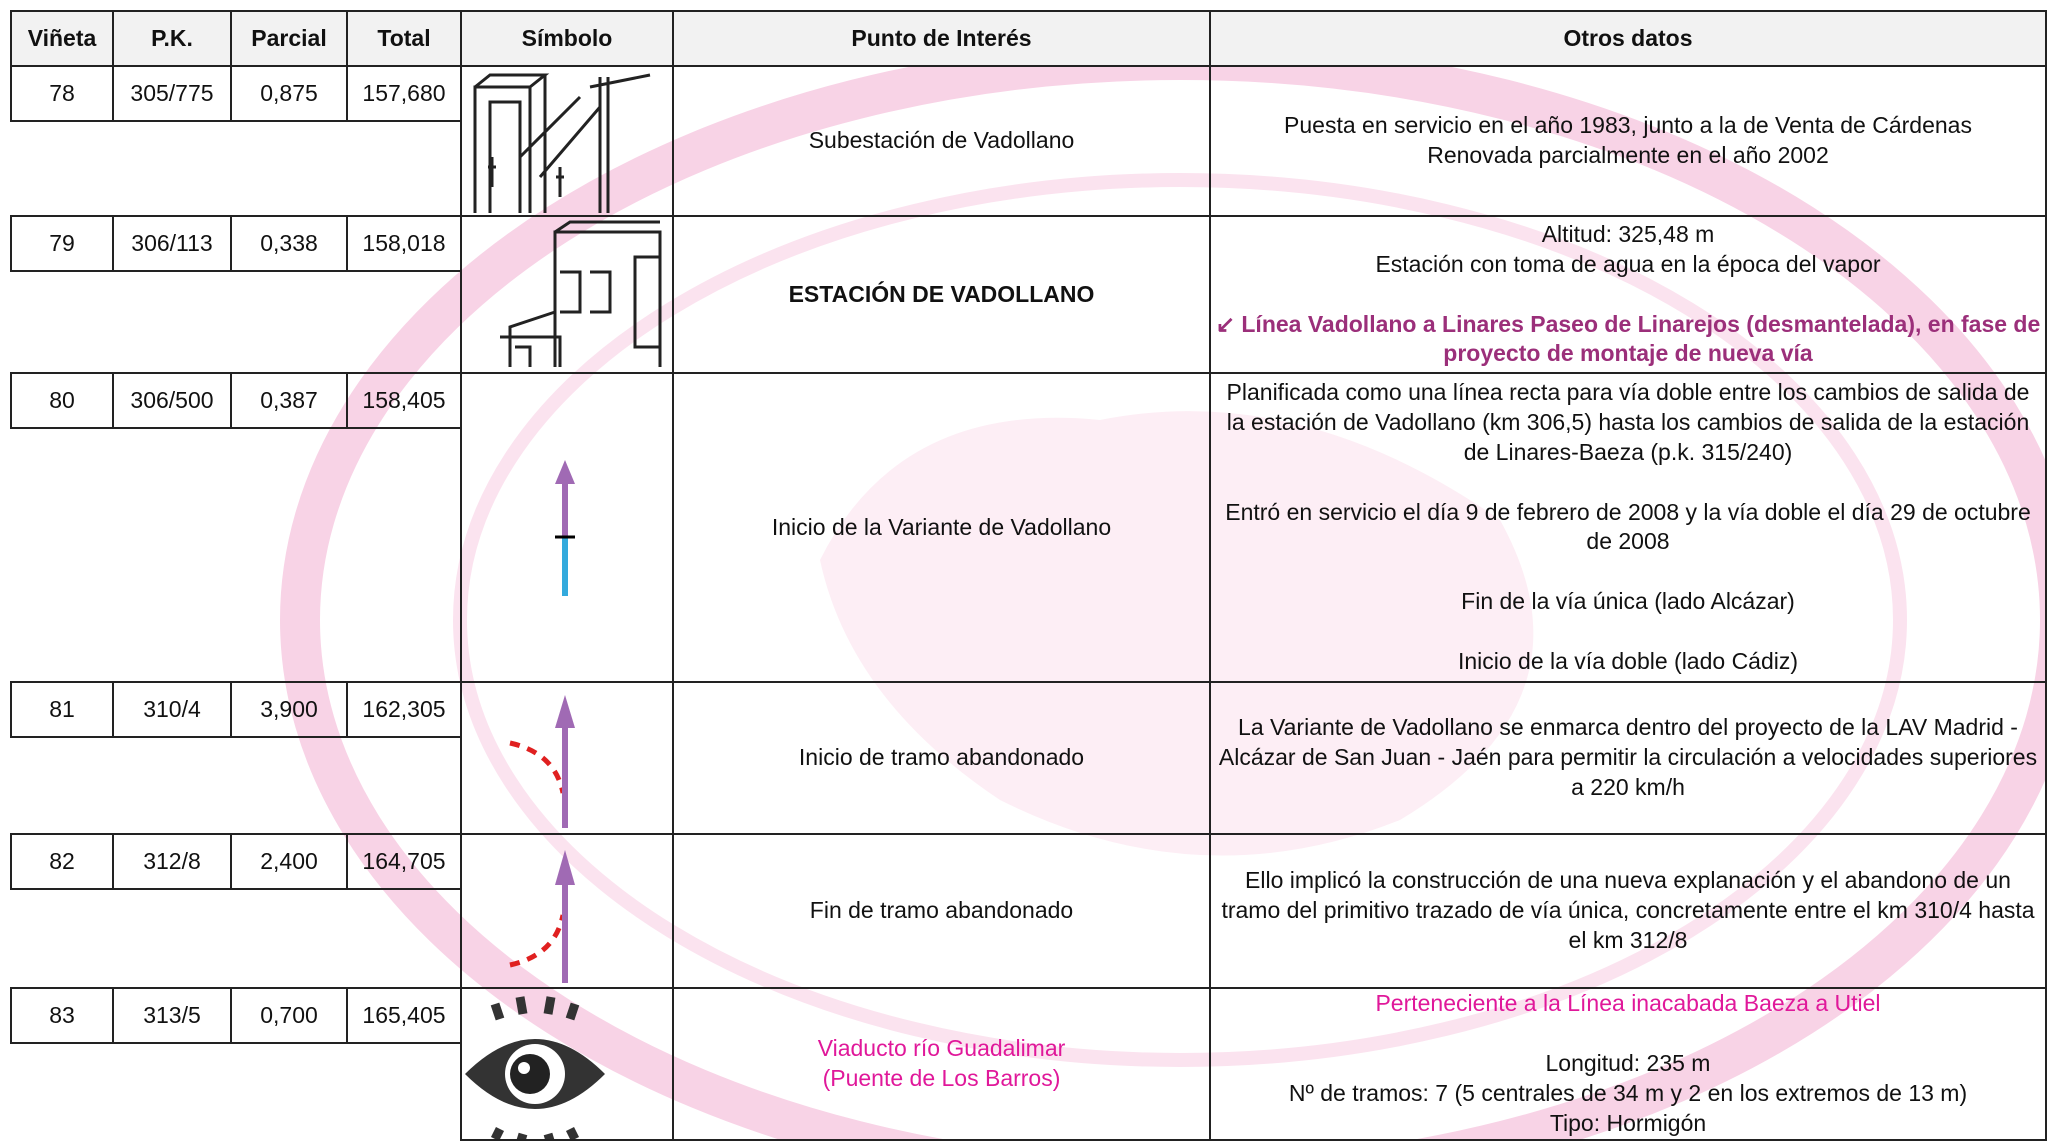  I want to click on poi: Inicio de la Variante de Vadollano, so click(941, 526).